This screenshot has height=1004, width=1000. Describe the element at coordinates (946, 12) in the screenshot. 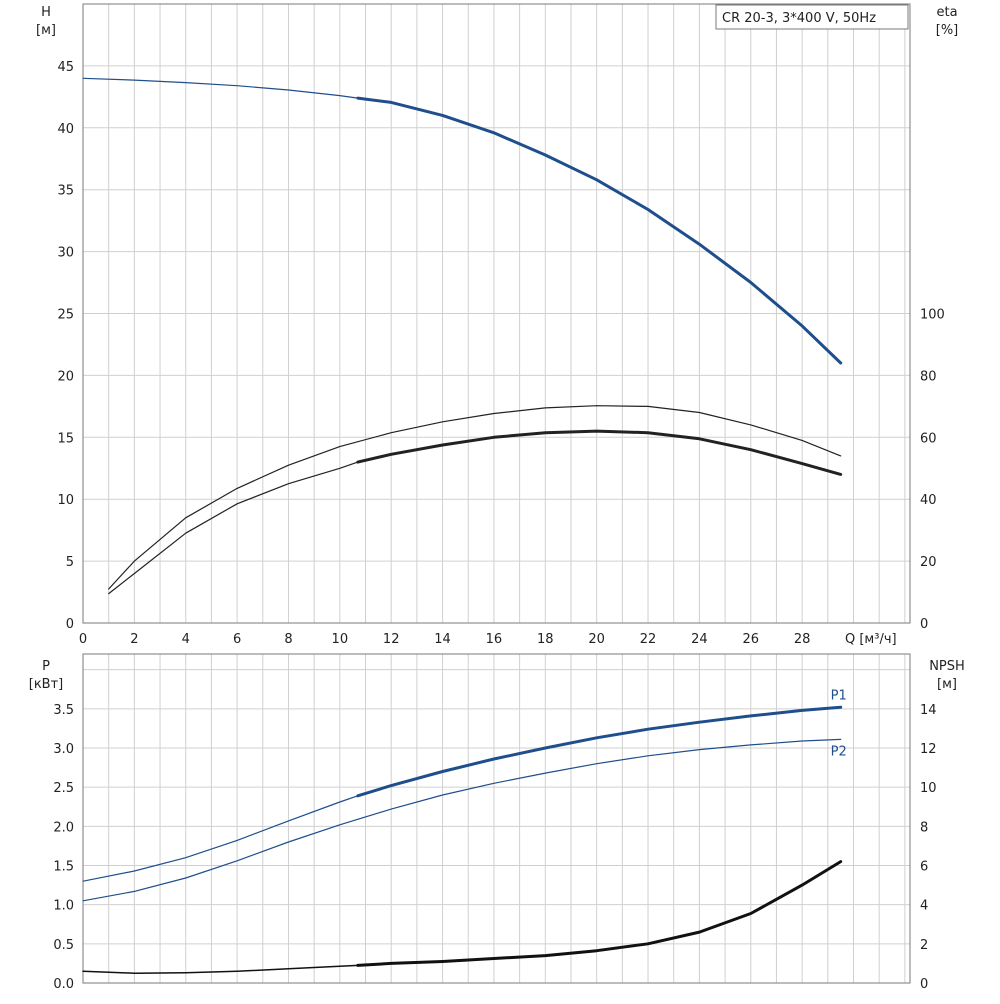

I see `upper-right-axis-title: eta` at that location.